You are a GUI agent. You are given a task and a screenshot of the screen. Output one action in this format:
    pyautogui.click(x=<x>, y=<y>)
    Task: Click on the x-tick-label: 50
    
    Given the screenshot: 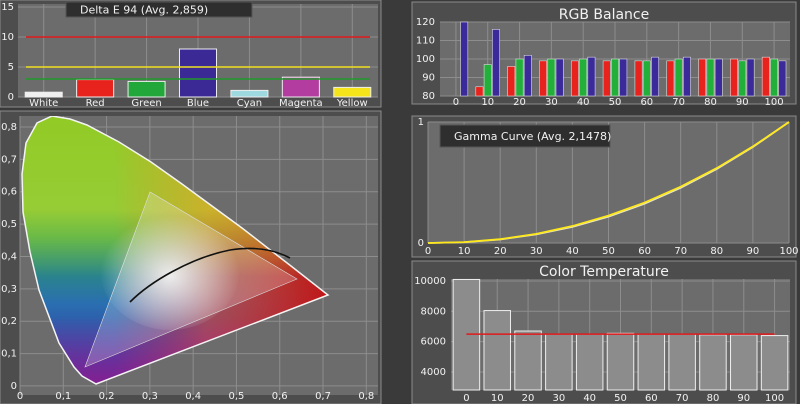 What is the action you would take?
    pyautogui.click(x=608, y=251)
    